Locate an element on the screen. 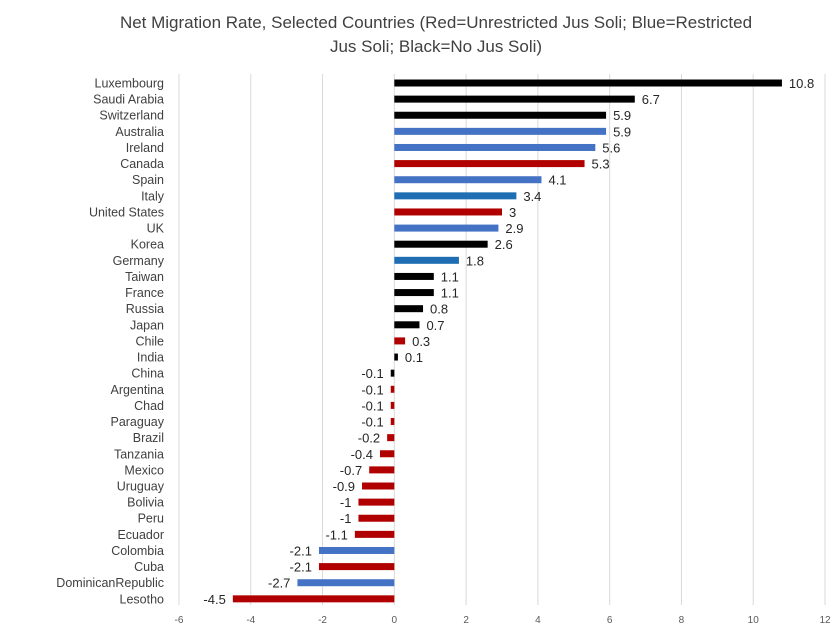 This screenshot has width=833, height=636. data-label: 3 is located at coordinates (512, 212).